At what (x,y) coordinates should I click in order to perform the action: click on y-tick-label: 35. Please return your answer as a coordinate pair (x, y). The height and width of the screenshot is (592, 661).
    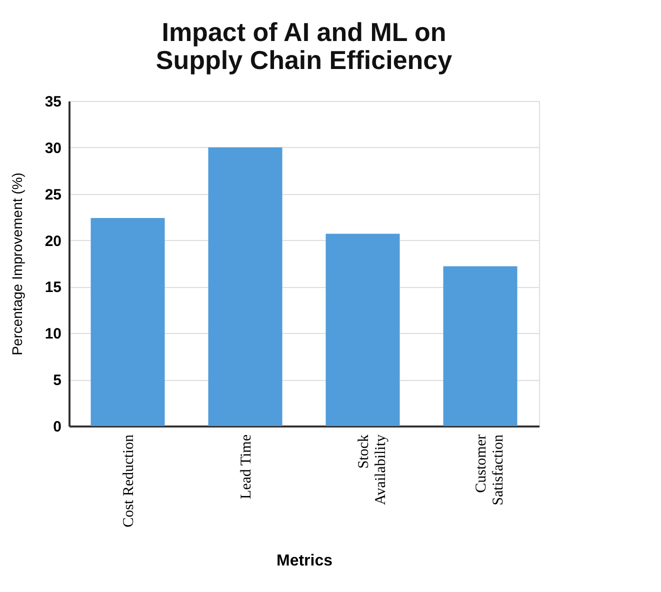
    Looking at the image, I should click on (53, 102).